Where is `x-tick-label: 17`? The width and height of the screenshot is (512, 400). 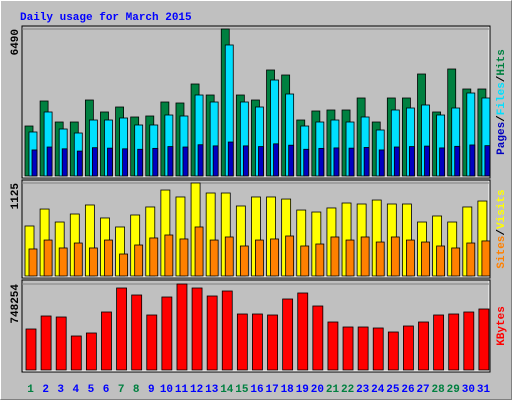
x-tick-label: 17 is located at coordinates (271, 390).